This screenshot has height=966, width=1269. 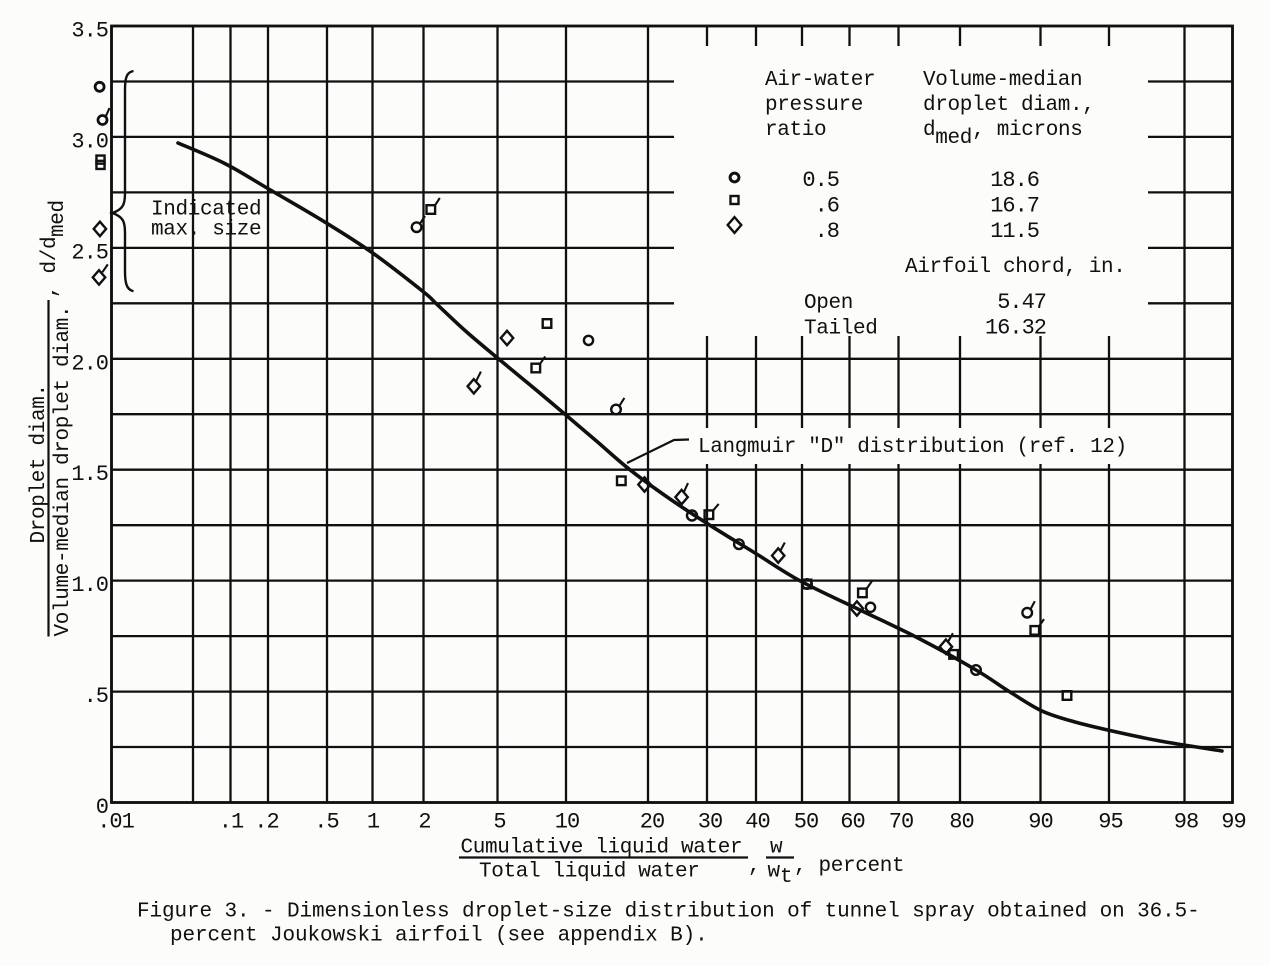 What do you see at coordinates (814, 105) in the screenshot?
I see `svg-text: pressure` at bounding box center [814, 105].